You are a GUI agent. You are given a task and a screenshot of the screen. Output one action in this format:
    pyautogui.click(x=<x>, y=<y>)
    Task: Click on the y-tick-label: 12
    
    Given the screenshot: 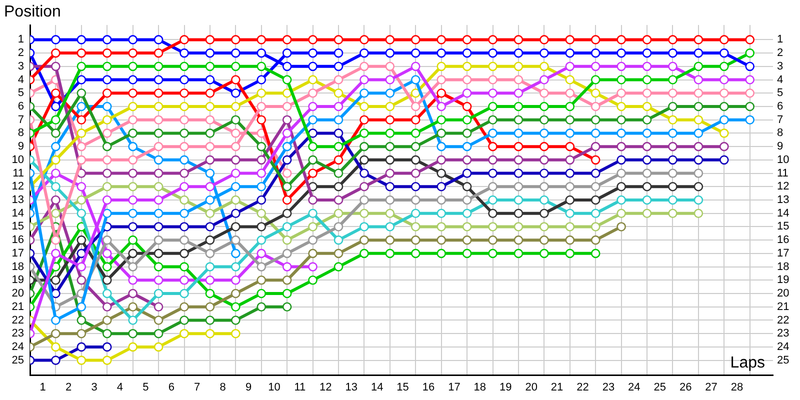 What is the action you would take?
    pyautogui.click(x=18, y=186)
    